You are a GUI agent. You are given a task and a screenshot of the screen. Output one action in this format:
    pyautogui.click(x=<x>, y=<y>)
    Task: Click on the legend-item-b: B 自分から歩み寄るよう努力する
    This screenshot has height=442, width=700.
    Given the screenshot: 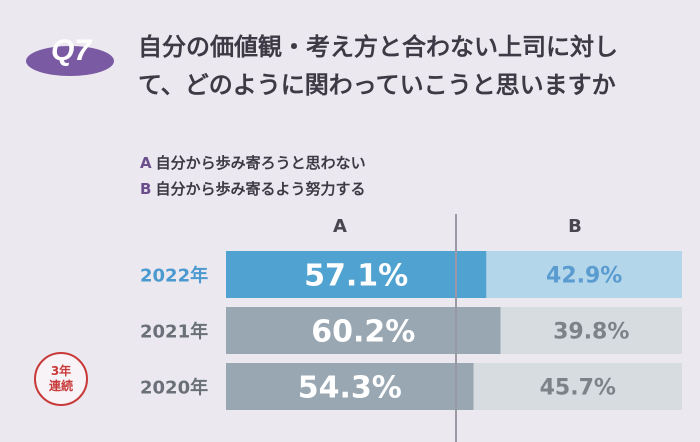 What is the action you would take?
    pyautogui.click(x=253, y=189)
    